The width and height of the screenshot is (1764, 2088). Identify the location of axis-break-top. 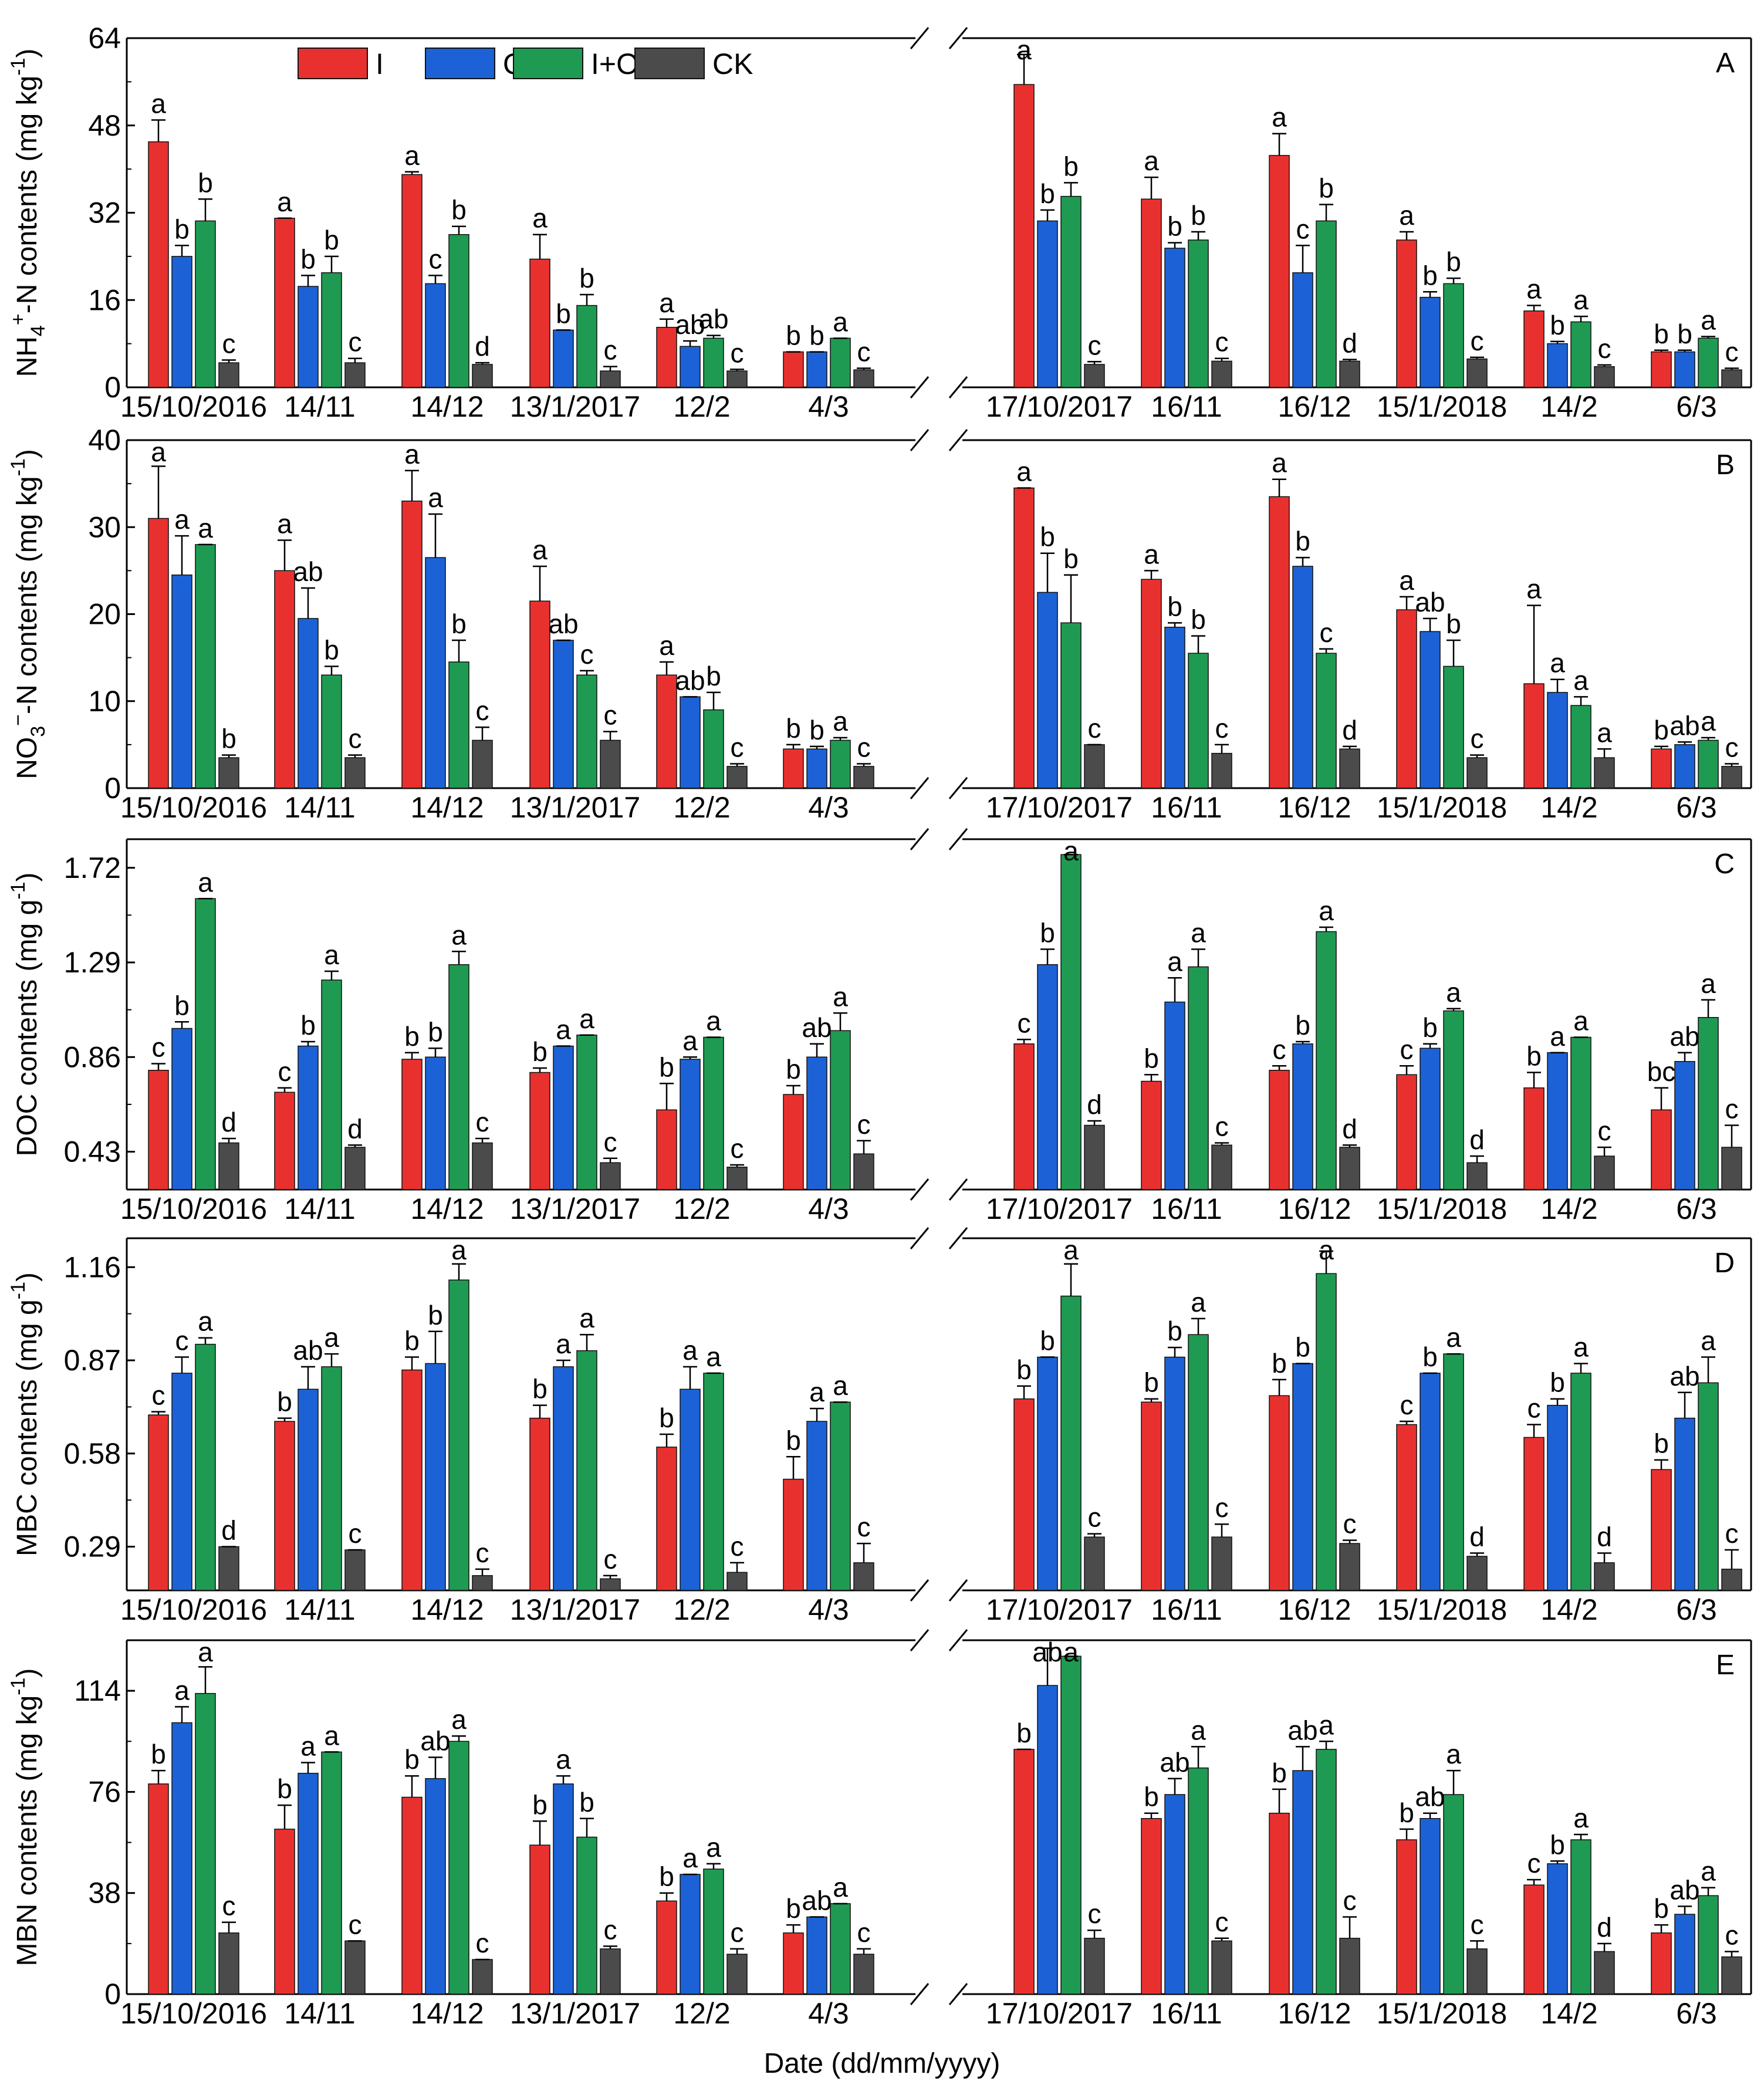
(939, 440).